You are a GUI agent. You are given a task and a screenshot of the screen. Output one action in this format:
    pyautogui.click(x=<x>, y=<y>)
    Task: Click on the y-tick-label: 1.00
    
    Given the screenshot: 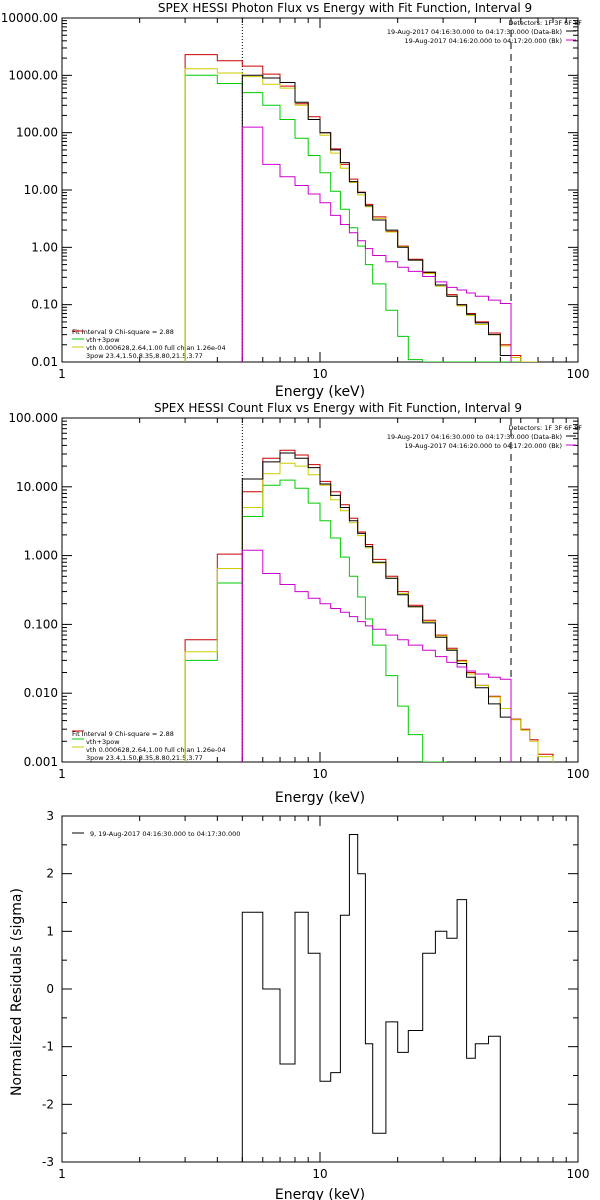 What is the action you would take?
    pyautogui.click(x=44, y=247)
    